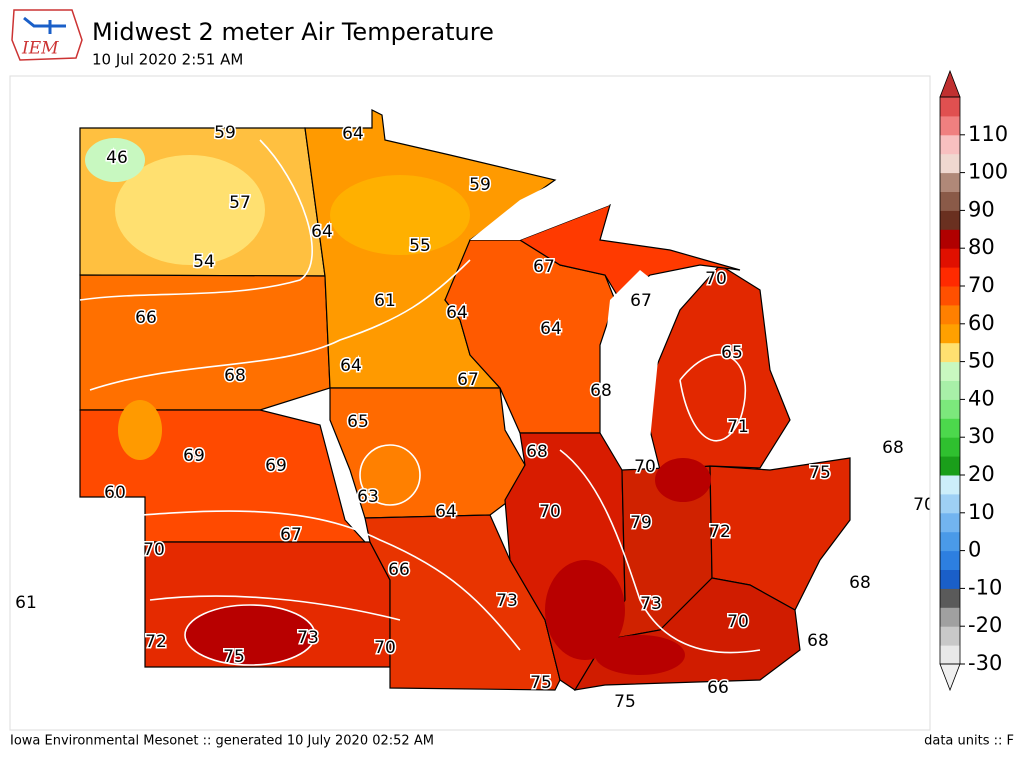 This screenshot has height=772, width=1024. Describe the element at coordinates (974, 550) in the screenshot. I see `colorbar-tick-label: 0` at that location.